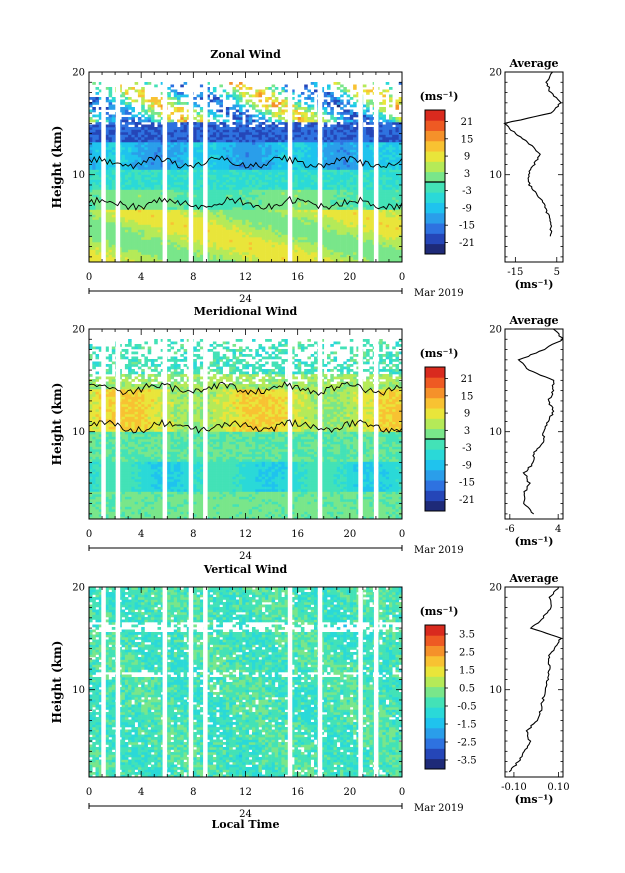  I want to click on x-tick-label: 16, so click(297, 277).